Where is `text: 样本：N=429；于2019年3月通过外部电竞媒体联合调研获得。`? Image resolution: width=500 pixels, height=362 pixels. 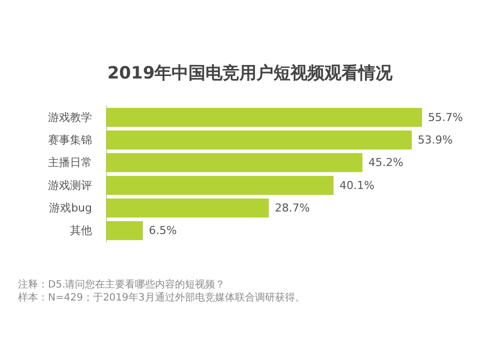 text: 样本：N=429；于2019年3月通过外部电竞媒体联合调研获得。 is located at coordinates (161, 298).